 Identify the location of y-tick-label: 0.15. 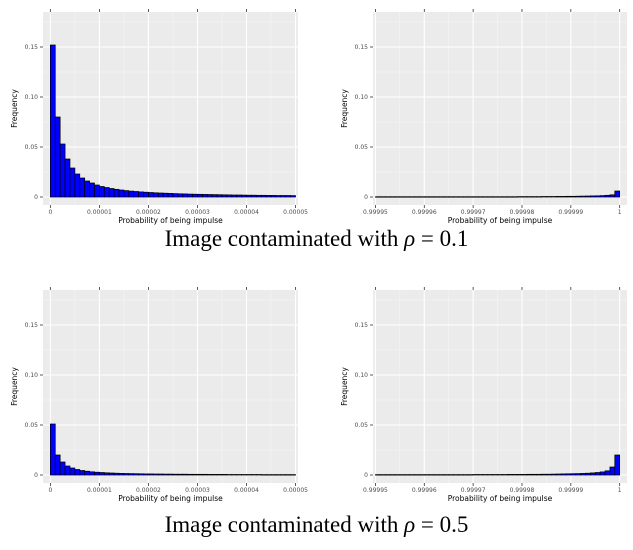
(32, 47).